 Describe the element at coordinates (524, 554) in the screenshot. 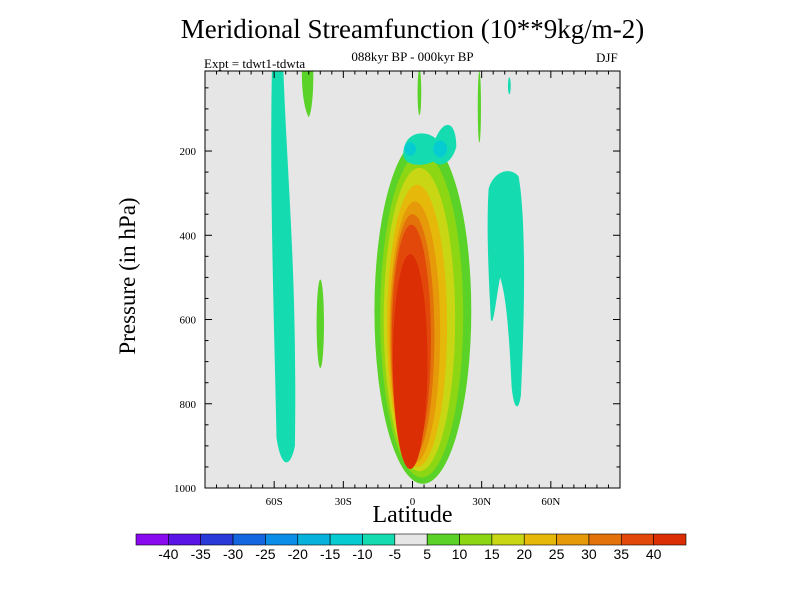

I see `colorbar-label: 20` at that location.